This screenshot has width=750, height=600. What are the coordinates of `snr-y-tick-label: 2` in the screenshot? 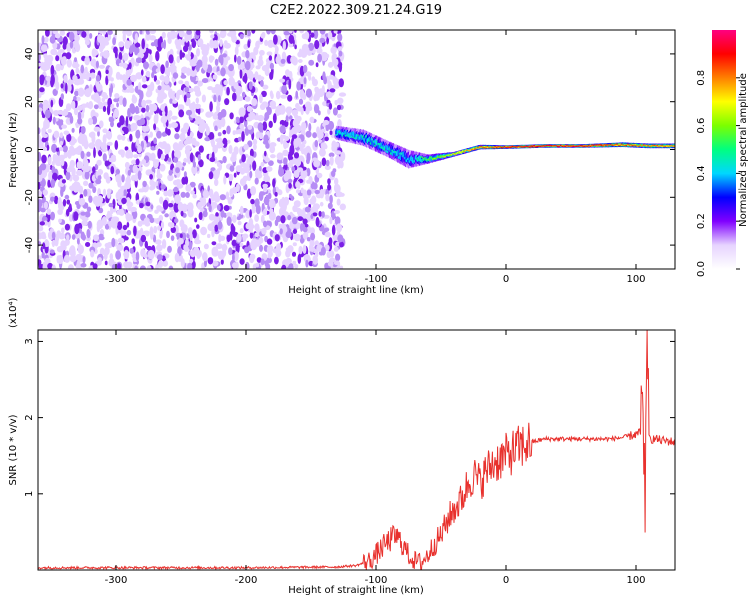 It's located at (29, 417).